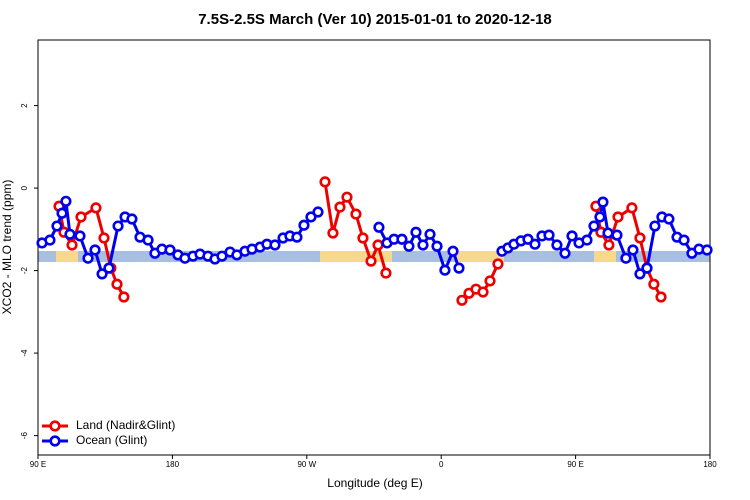  What do you see at coordinates (441, 464) in the screenshot?
I see `x-tick-label: 0` at bounding box center [441, 464].